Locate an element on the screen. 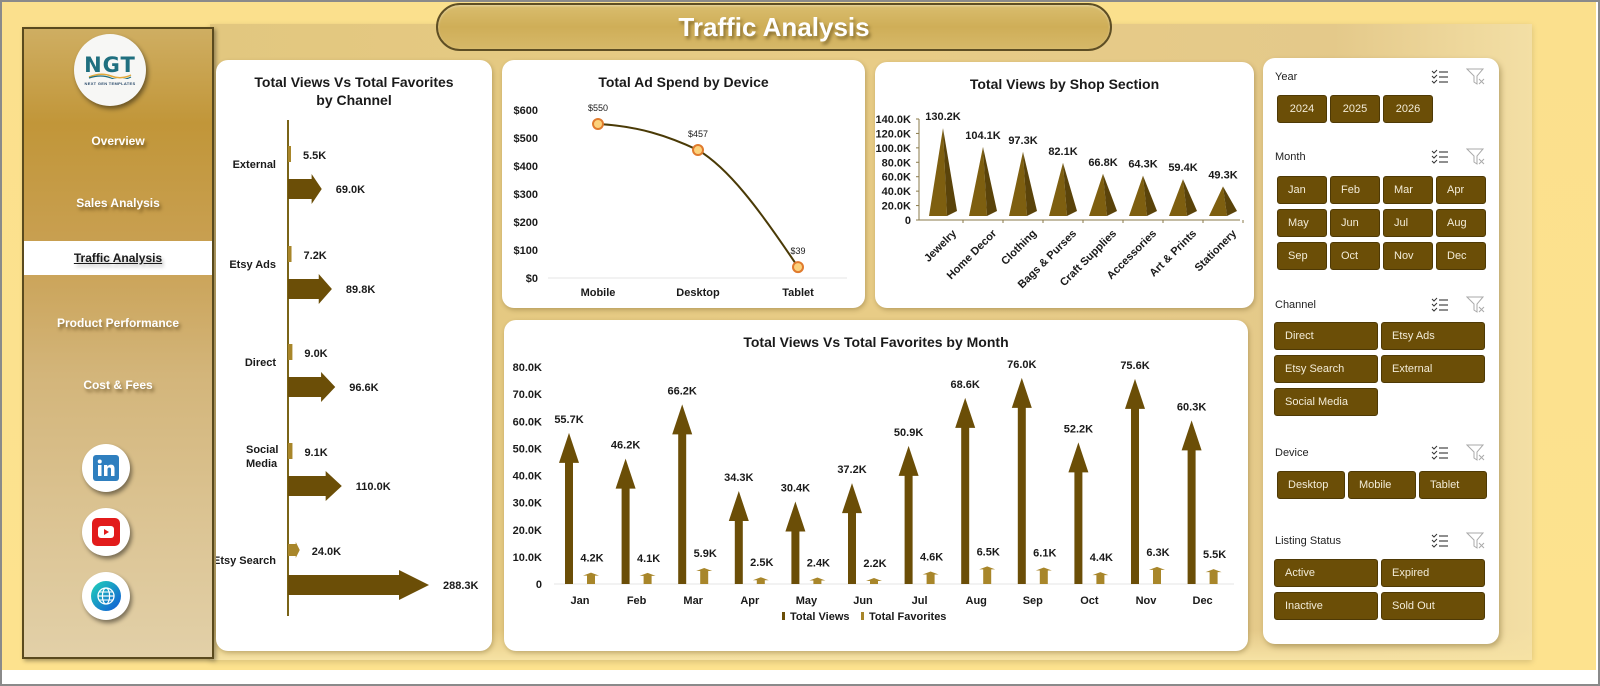 This screenshot has height=686, width=1600. favorites-label: 5.9K is located at coordinates (705, 554).